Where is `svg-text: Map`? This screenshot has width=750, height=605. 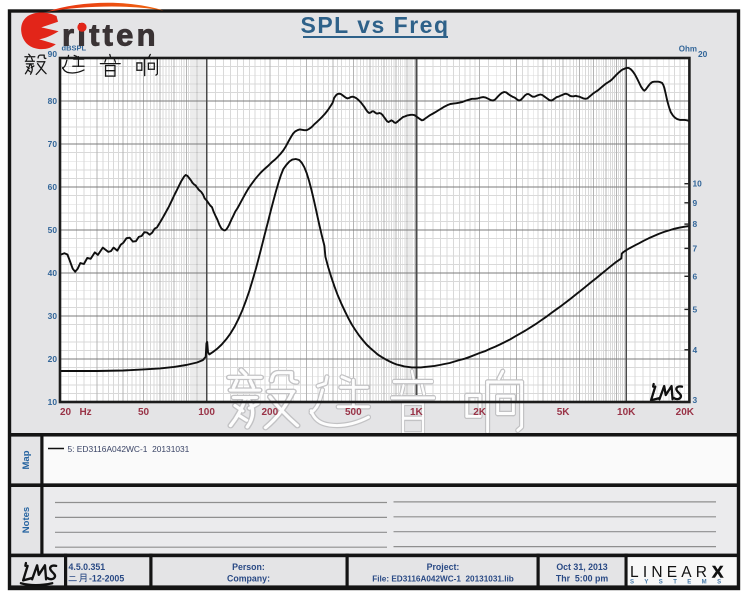 svg-text: Map is located at coordinates (26, 459).